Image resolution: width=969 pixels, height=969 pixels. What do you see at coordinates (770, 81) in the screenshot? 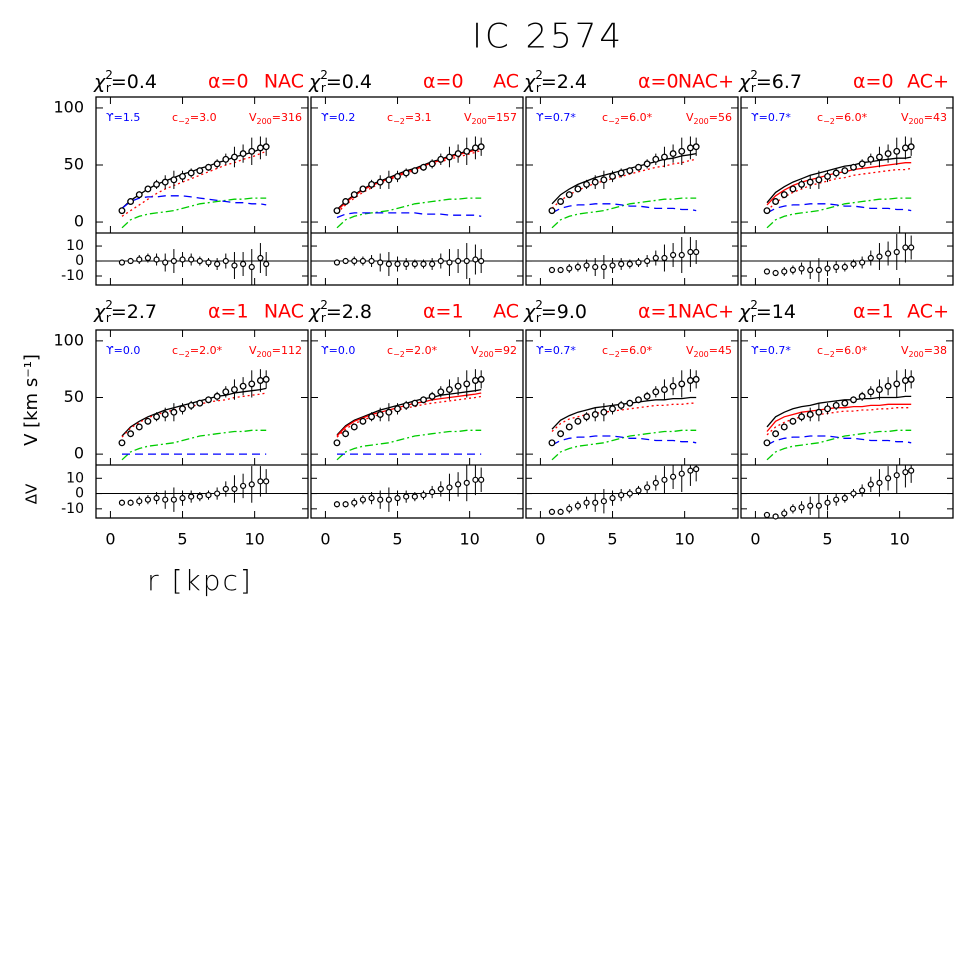
I see `panel-header: χ2 r=6.7` at bounding box center [770, 81].